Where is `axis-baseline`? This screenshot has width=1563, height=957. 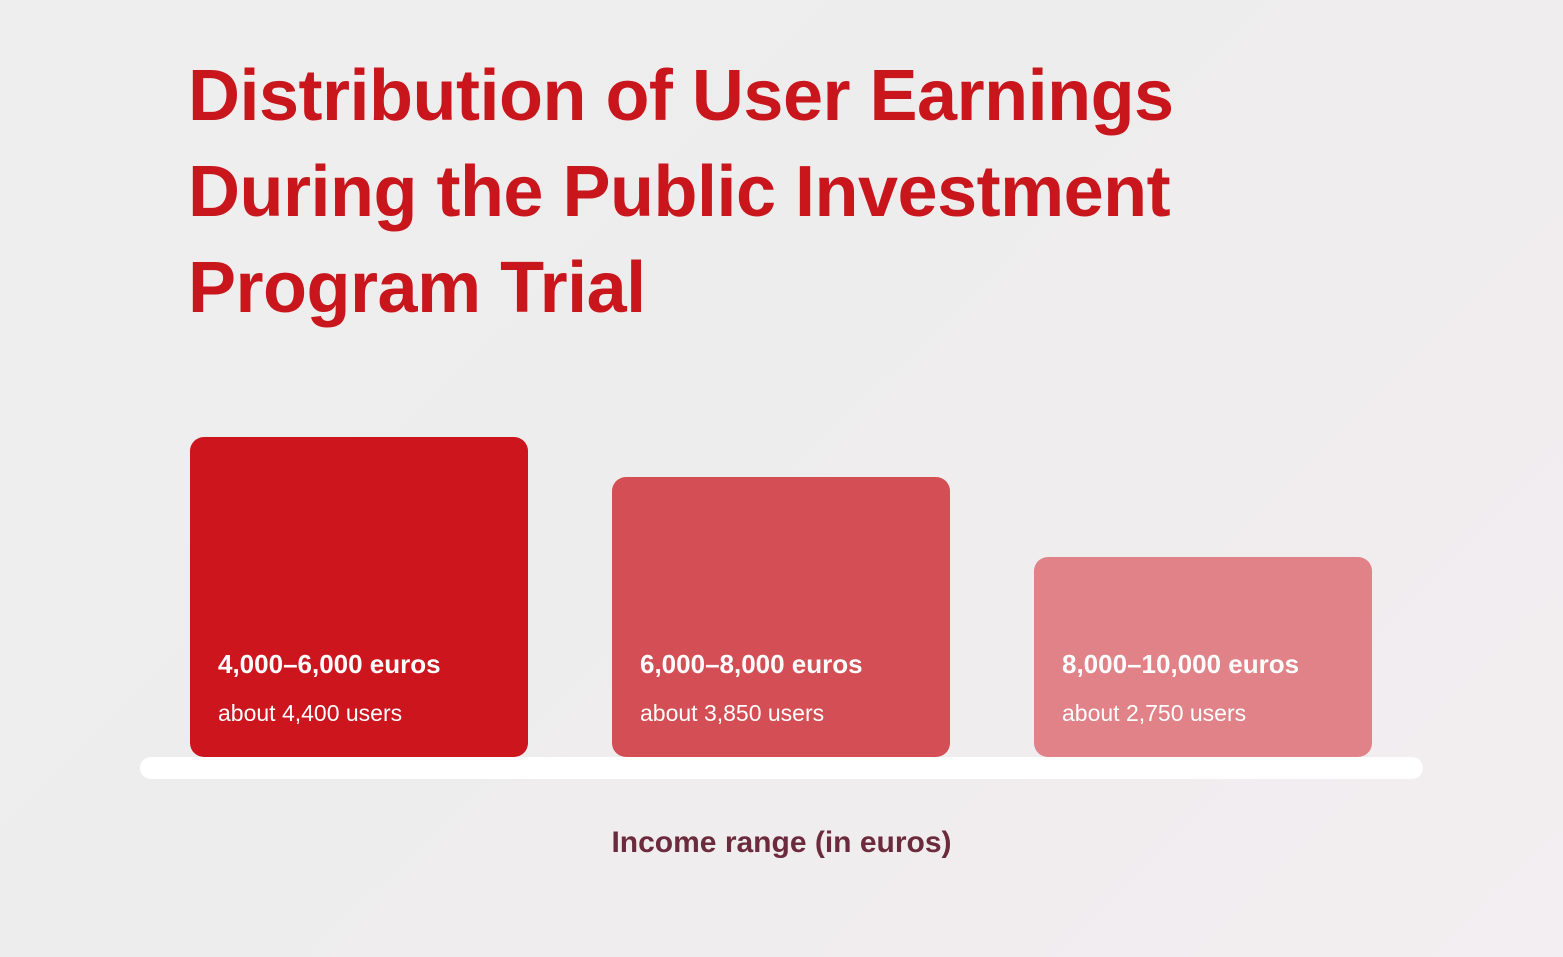 axis-baseline is located at coordinates (781, 768).